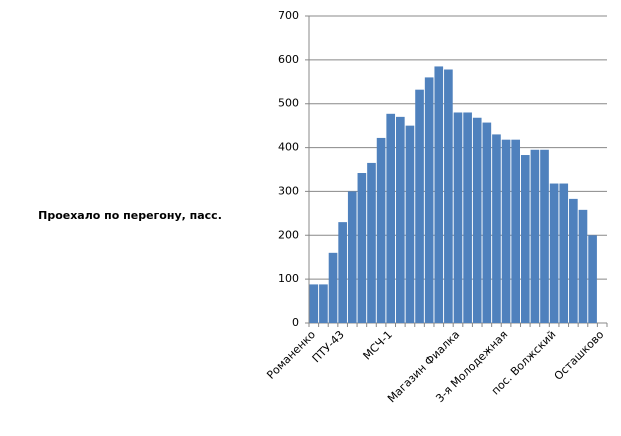  I want to click on x-tick-label: Осташково, so click(579, 355).